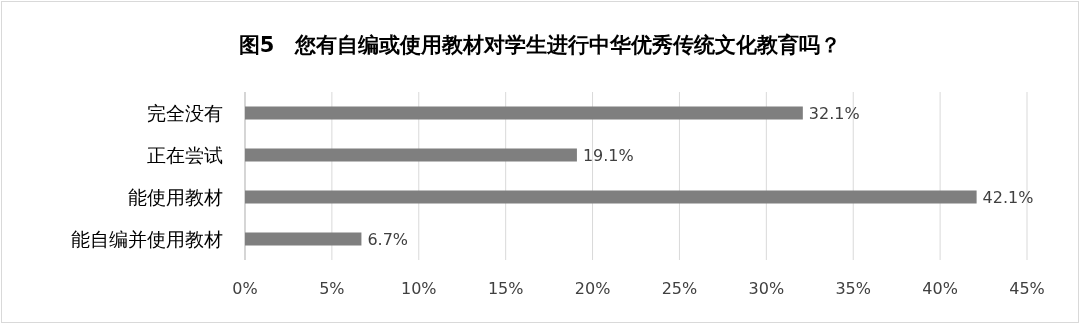  Describe the element at coordinates (245, 288) in the screenshot. I see `x-tick-label: 0%` at that location.